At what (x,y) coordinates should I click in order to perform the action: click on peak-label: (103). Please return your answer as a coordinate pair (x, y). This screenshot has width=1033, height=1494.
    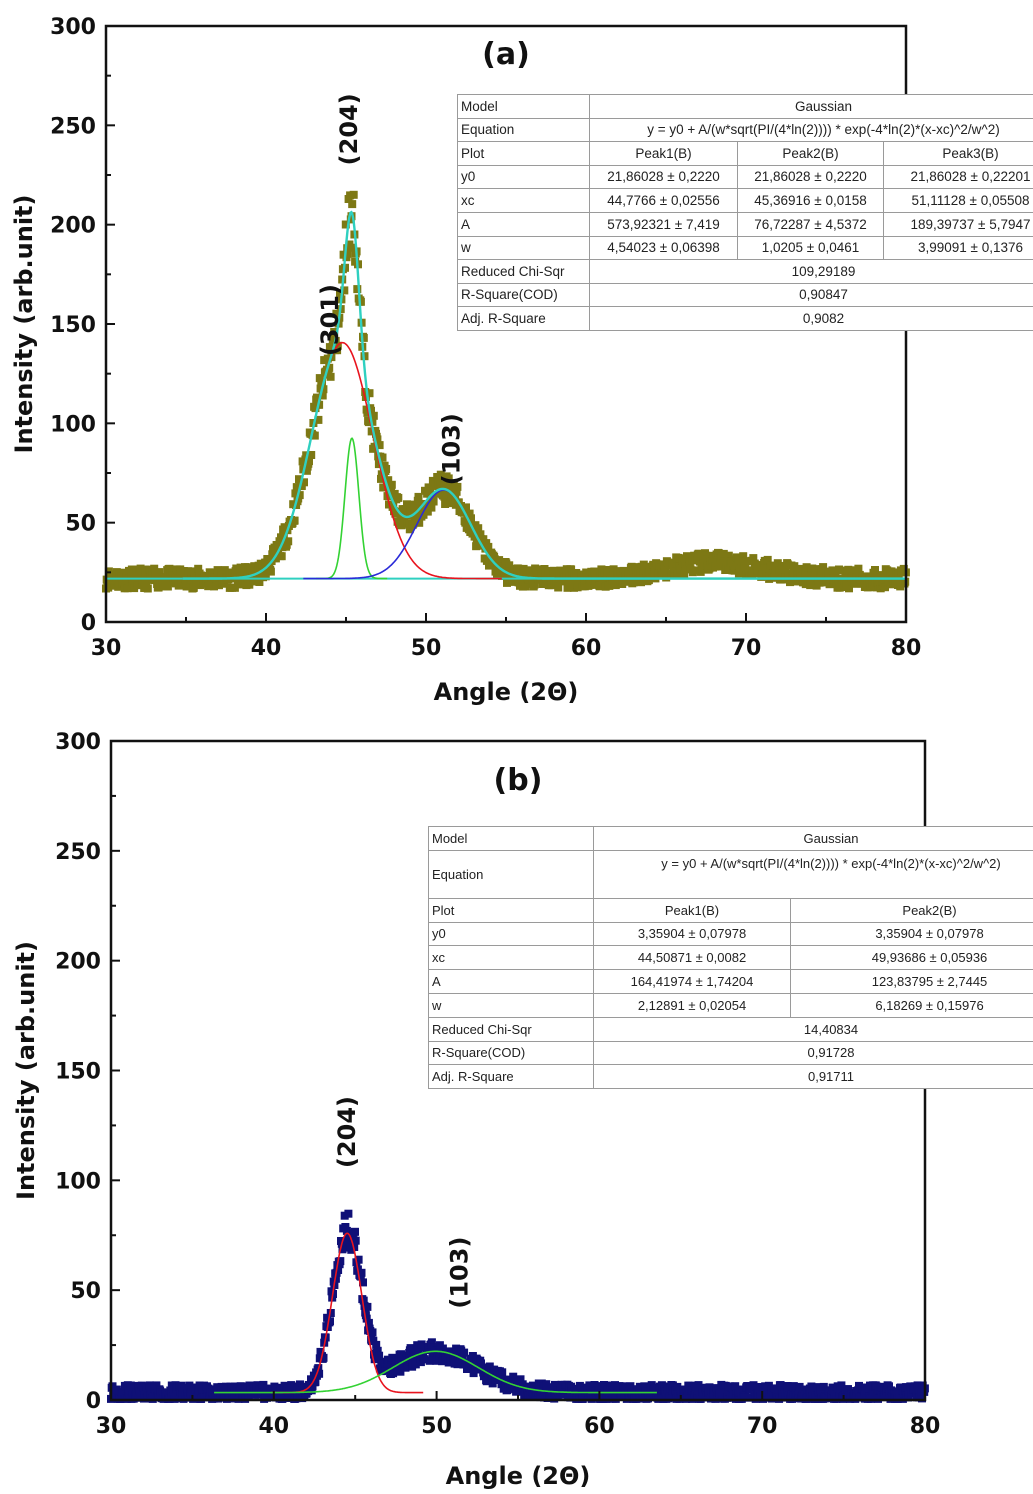
    Looking at the image, I should click on (460, 1273).